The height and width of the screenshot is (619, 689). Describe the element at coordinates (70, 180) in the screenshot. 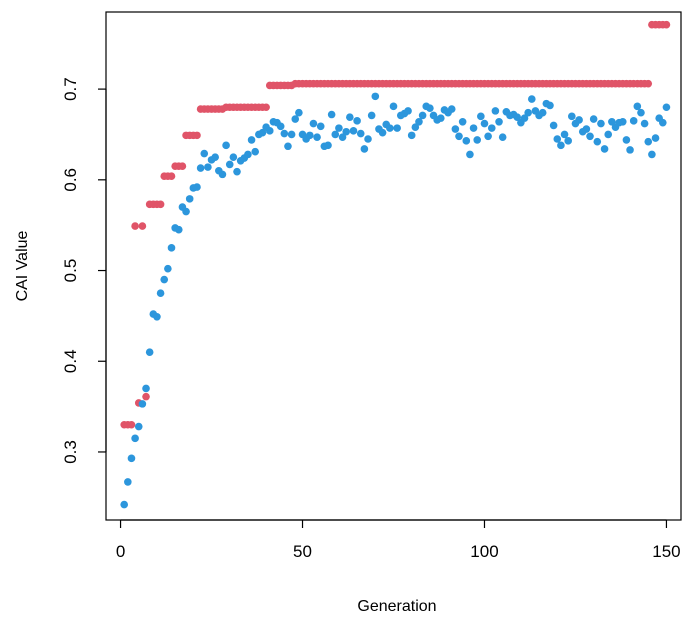

I see `y-tick-label: 0.6` at that location.